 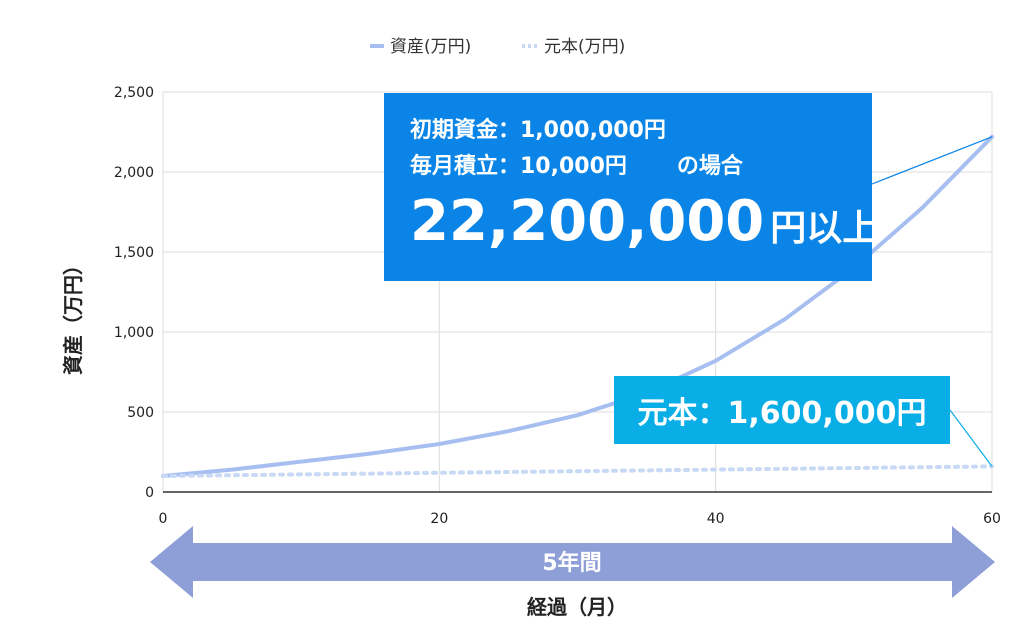 I want to click on y-tick-label: 1,000, so click(x=134, y=333).